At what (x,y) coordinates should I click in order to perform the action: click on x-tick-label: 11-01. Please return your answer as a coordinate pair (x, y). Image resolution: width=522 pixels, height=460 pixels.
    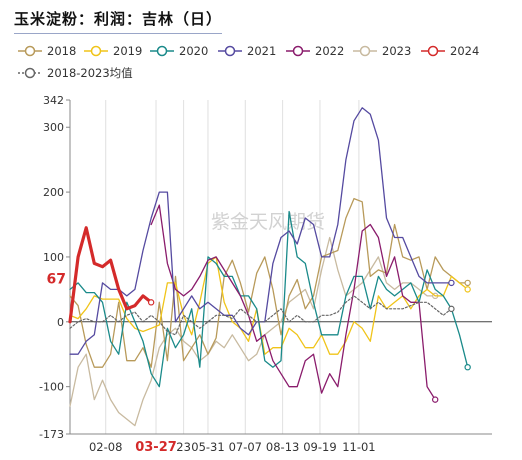
    Looking at the image, I should click on (358, 447).